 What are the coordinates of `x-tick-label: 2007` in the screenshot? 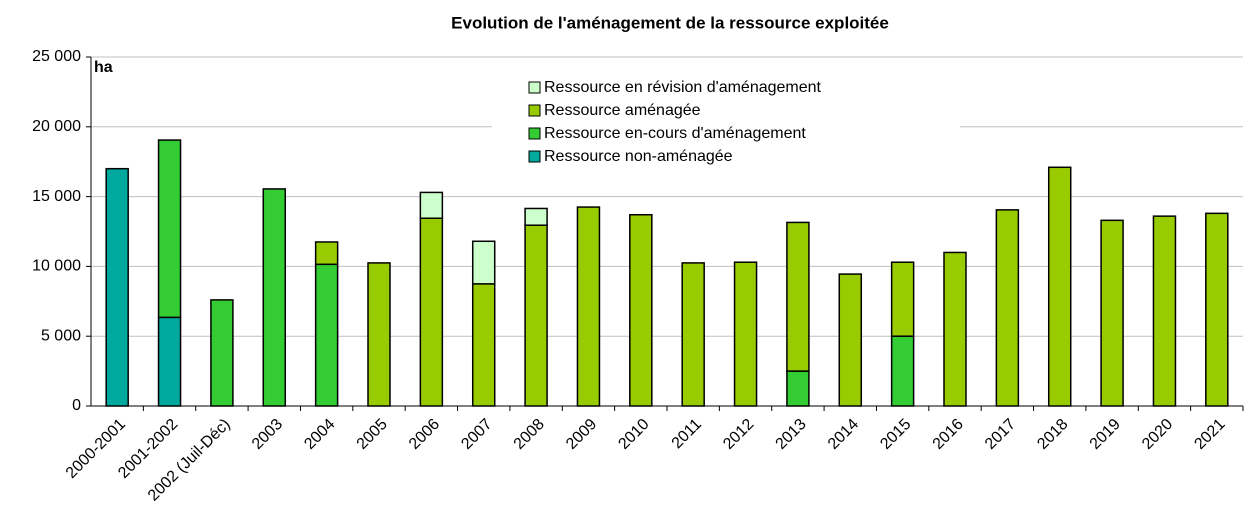 It's located at (476, 434).